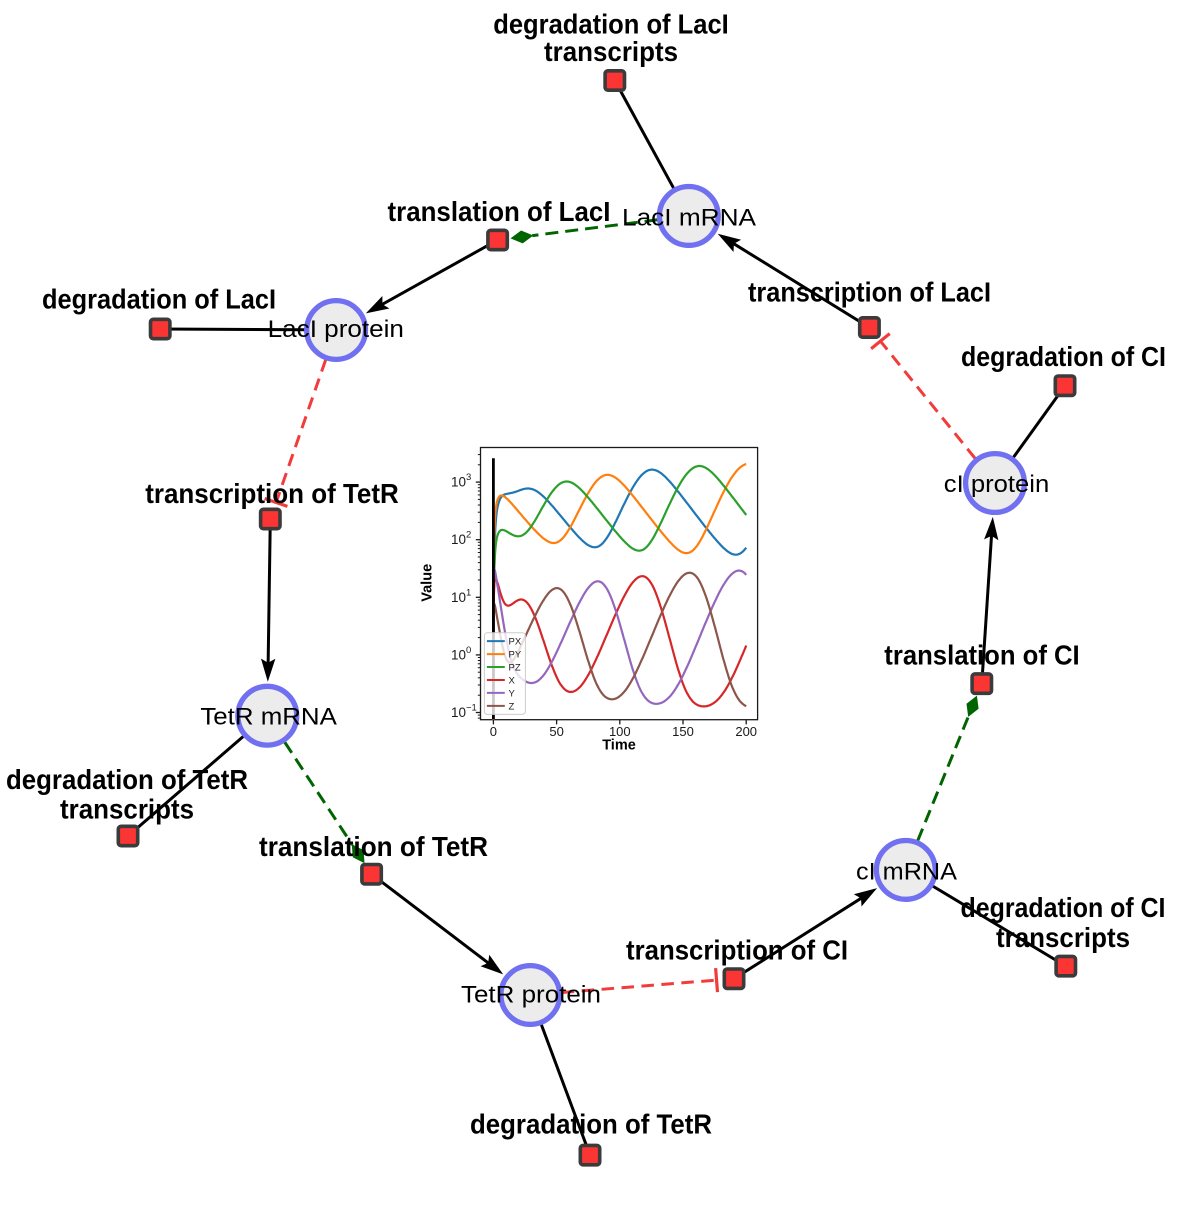 This screenshot has width=1189, height=1205. What do you see at coordinates (499, 211) in the screenshot?
I see `svg-text: translation of LacI` at bounding box center [499, 211].